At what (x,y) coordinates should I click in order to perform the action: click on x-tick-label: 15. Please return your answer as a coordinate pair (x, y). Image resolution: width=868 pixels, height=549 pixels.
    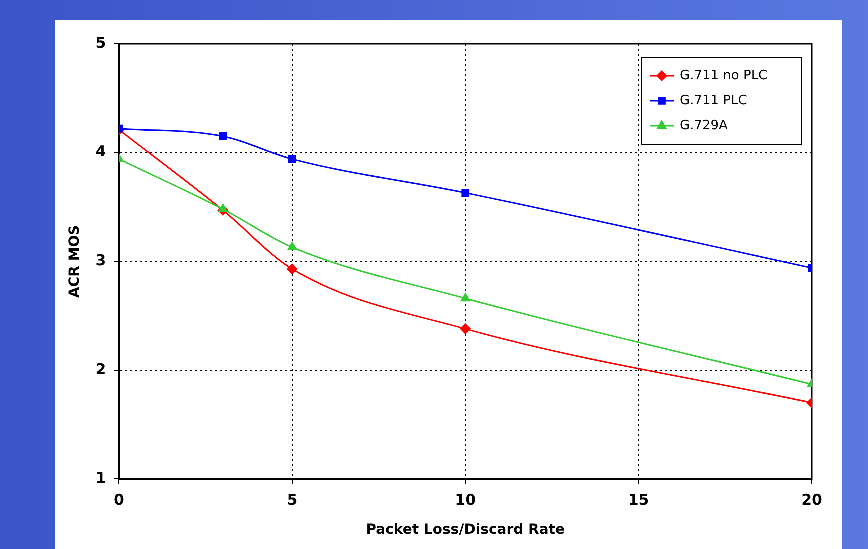
    Looking at the image, I should click on (639, 500).